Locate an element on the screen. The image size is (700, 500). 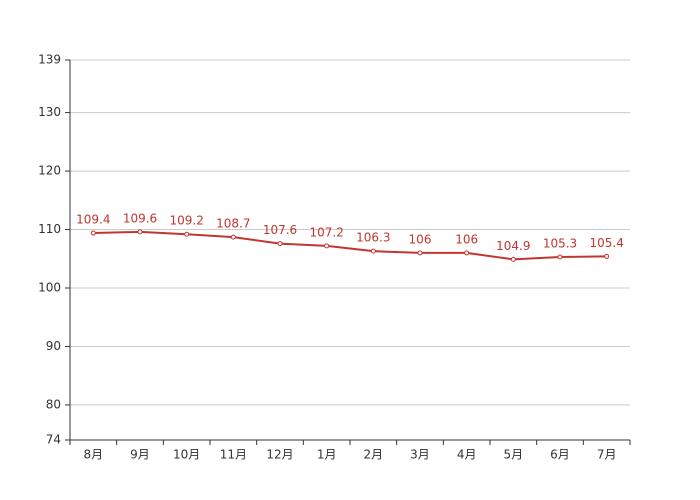
value-label: 109.2 is located at coordinates (186, 221).